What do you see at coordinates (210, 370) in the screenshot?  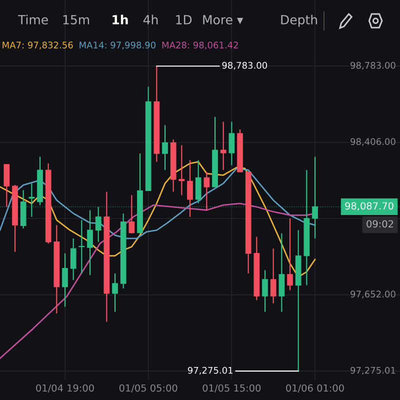 I see `annotation: 97,275.01` at bounding box center [210, 370].